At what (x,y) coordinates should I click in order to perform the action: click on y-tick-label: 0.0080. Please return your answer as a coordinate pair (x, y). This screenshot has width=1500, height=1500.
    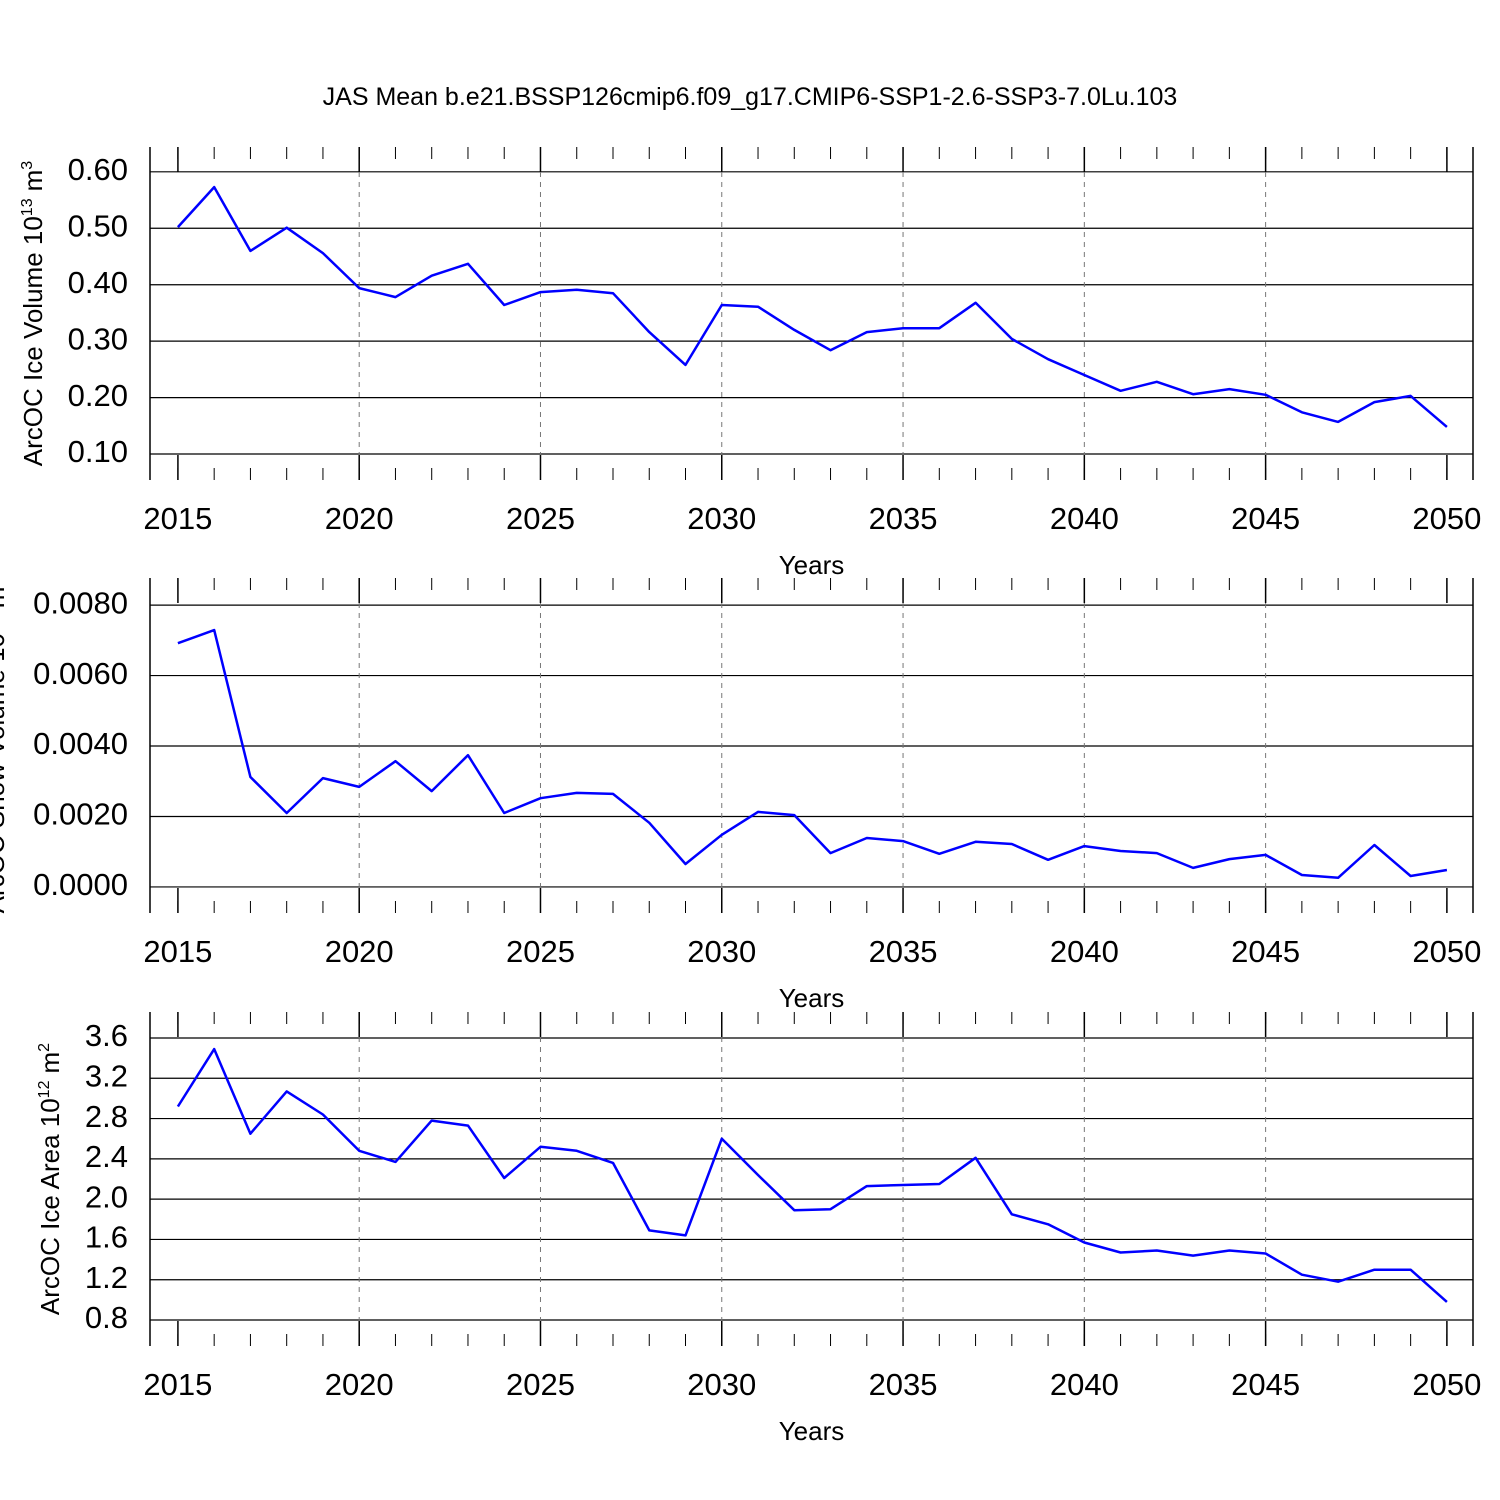
    Looking at the image, I should click on (80, 602).